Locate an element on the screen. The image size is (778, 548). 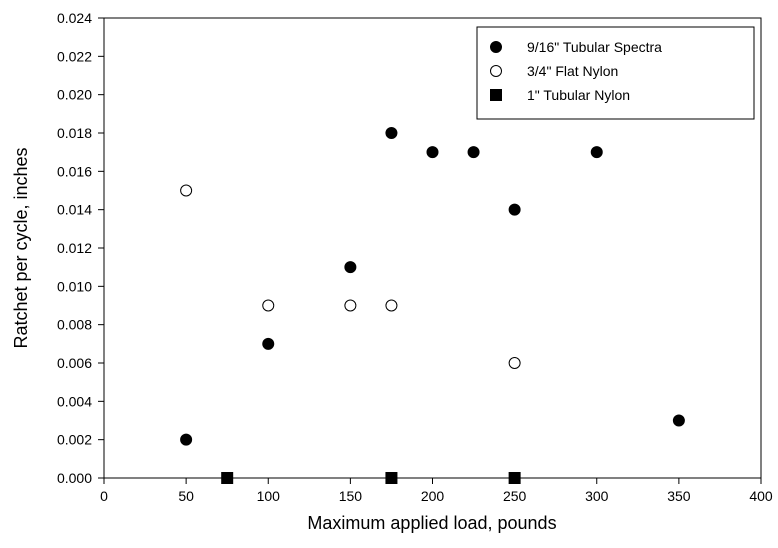
legend-box is located at coordinates (615, 73).